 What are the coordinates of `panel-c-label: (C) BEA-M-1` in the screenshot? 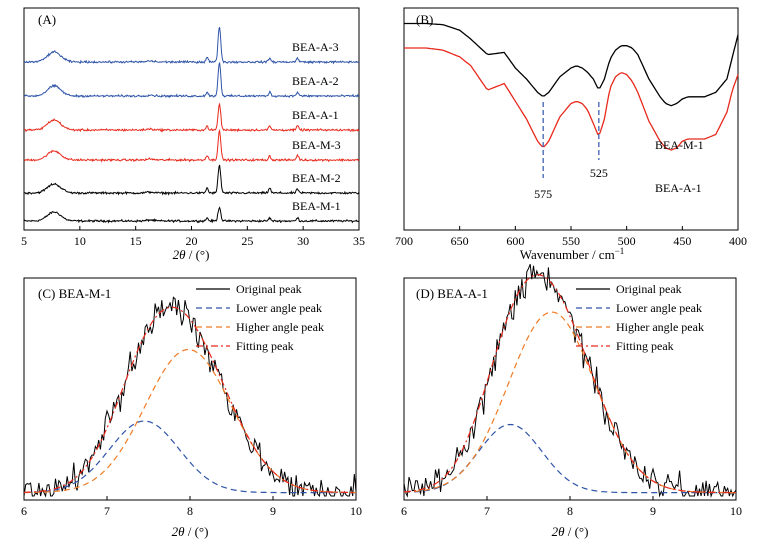 It's located at (74, 293).